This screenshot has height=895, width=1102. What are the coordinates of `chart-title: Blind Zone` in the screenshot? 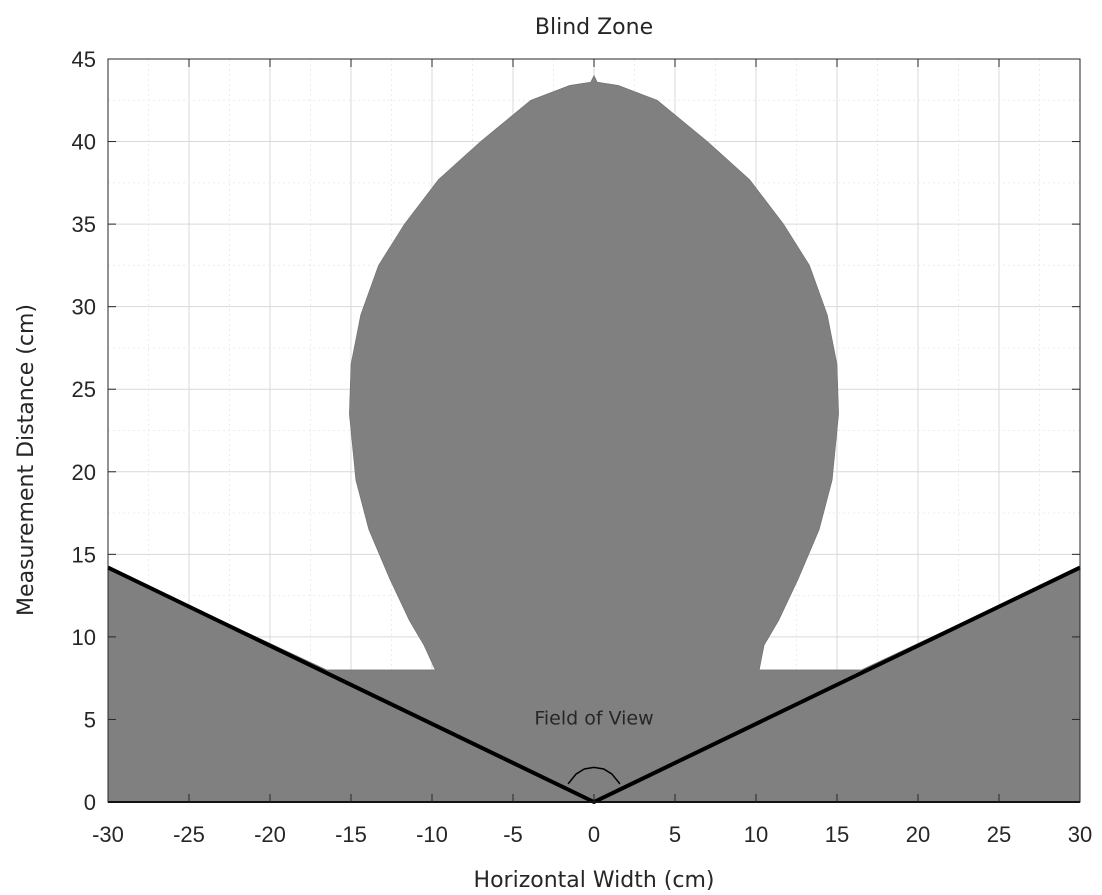 It's located at (594, 27).